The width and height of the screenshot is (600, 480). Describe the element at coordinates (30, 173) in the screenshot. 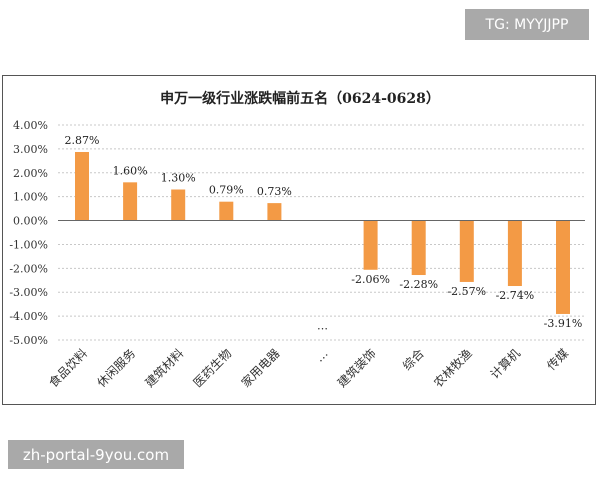

I see `y-tick-label: 2.00%` at that location.